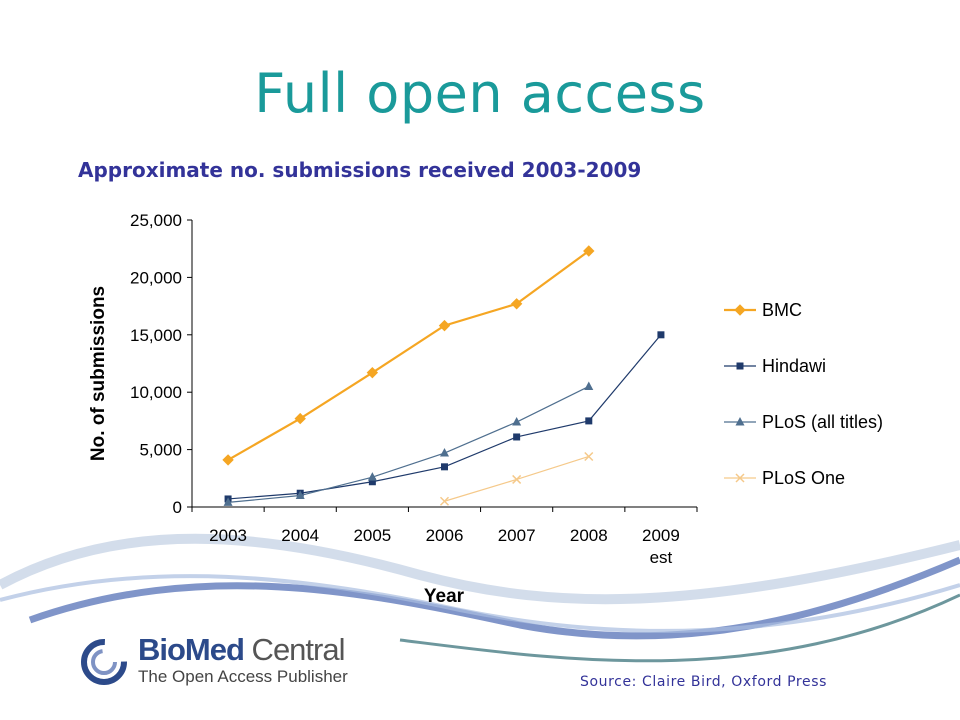 This screenshot has height=720, width=960. I want to click on legend-marker-bmc, so click(740, 310).